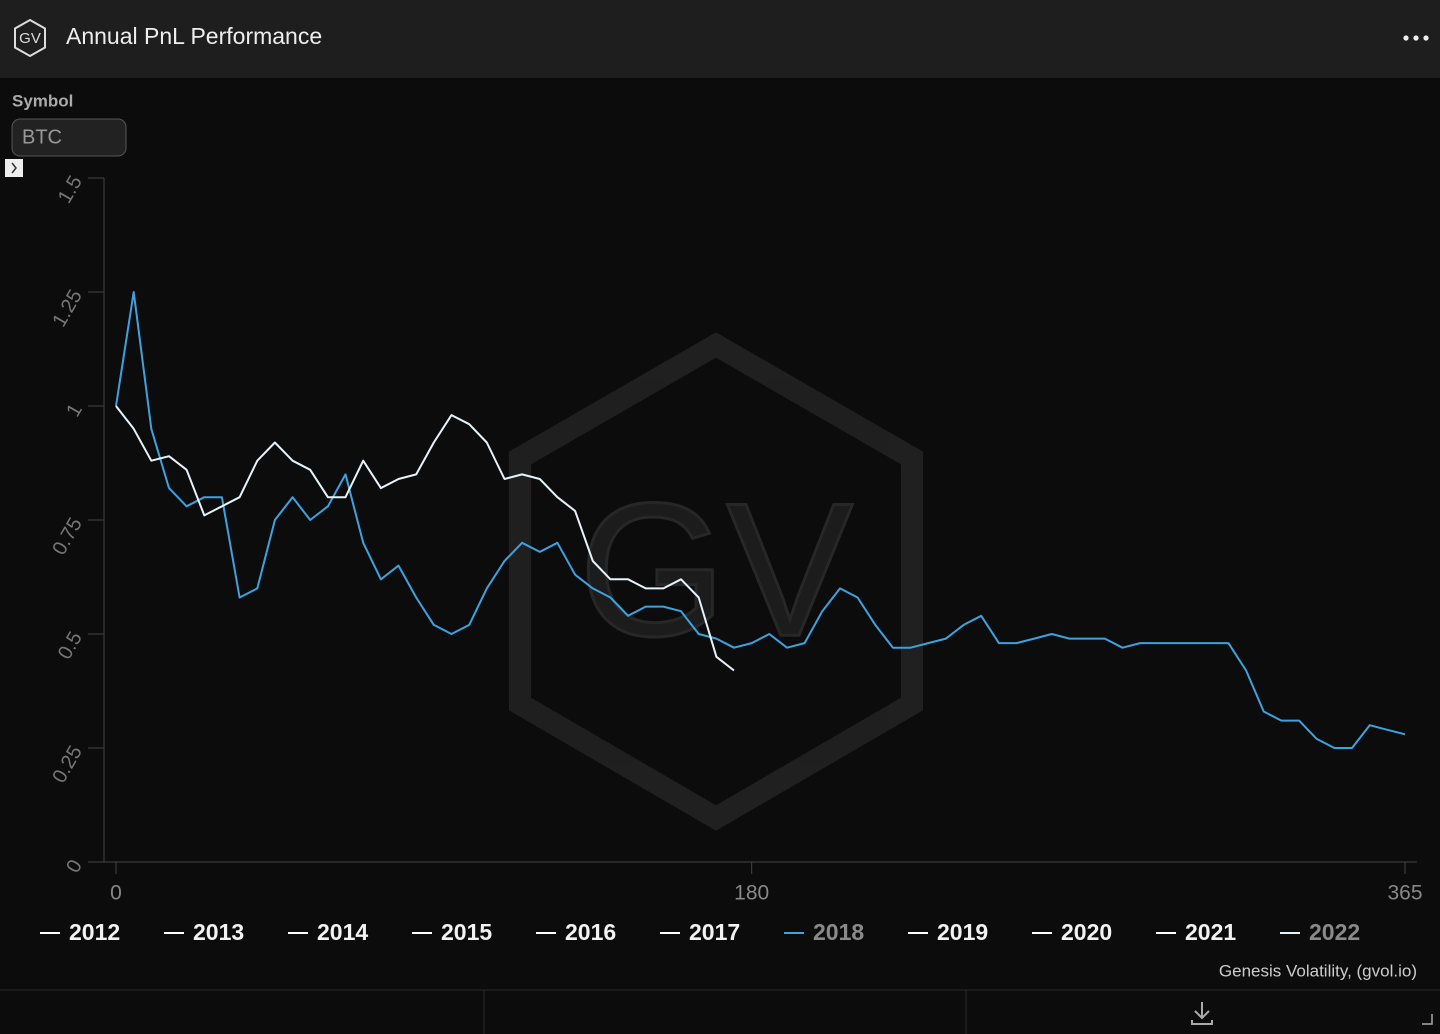  What do you see at coordinates (42, 137) in the screenshot?
I see `symbol-value: BTC` at bounding box center [42, 137].